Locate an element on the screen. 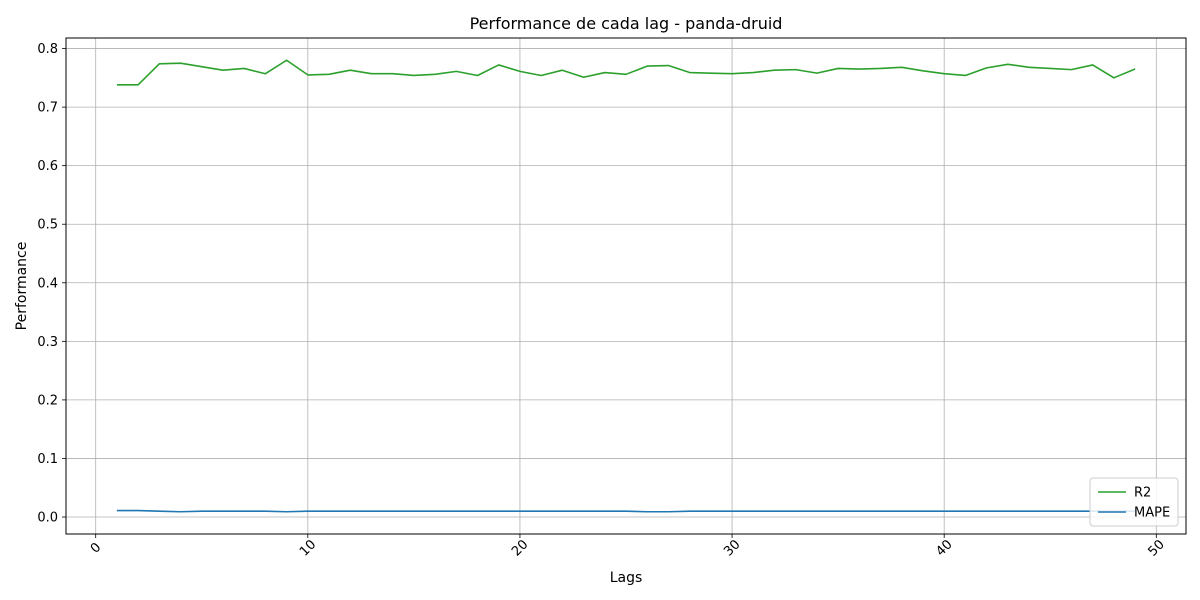  legend: R2 MAPE is located at coordinates (1134, 502).